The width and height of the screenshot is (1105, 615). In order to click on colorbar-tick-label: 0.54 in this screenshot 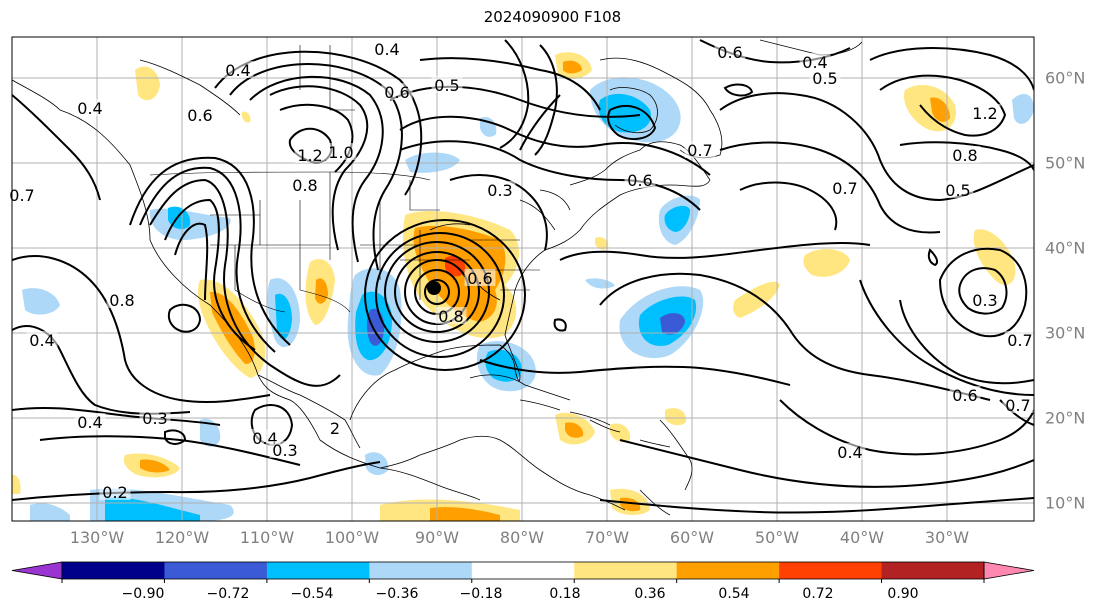, I will do `click(734, 594)`.